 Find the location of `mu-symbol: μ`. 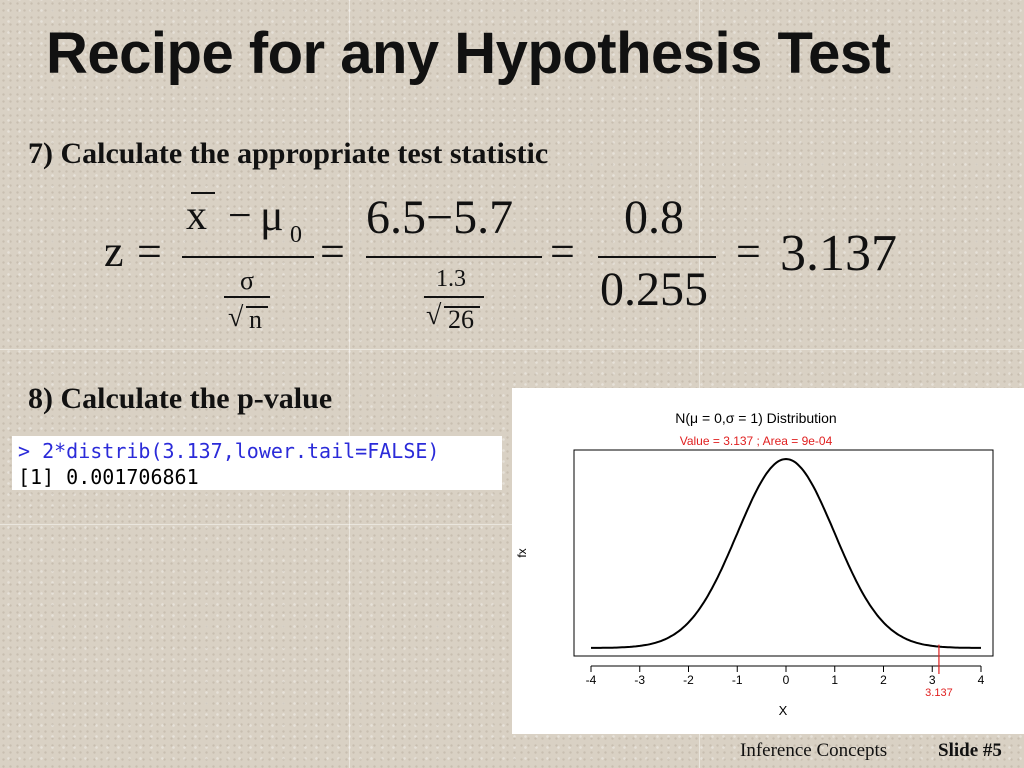

mu-symbol: μ is located at coordinates (272, 215).